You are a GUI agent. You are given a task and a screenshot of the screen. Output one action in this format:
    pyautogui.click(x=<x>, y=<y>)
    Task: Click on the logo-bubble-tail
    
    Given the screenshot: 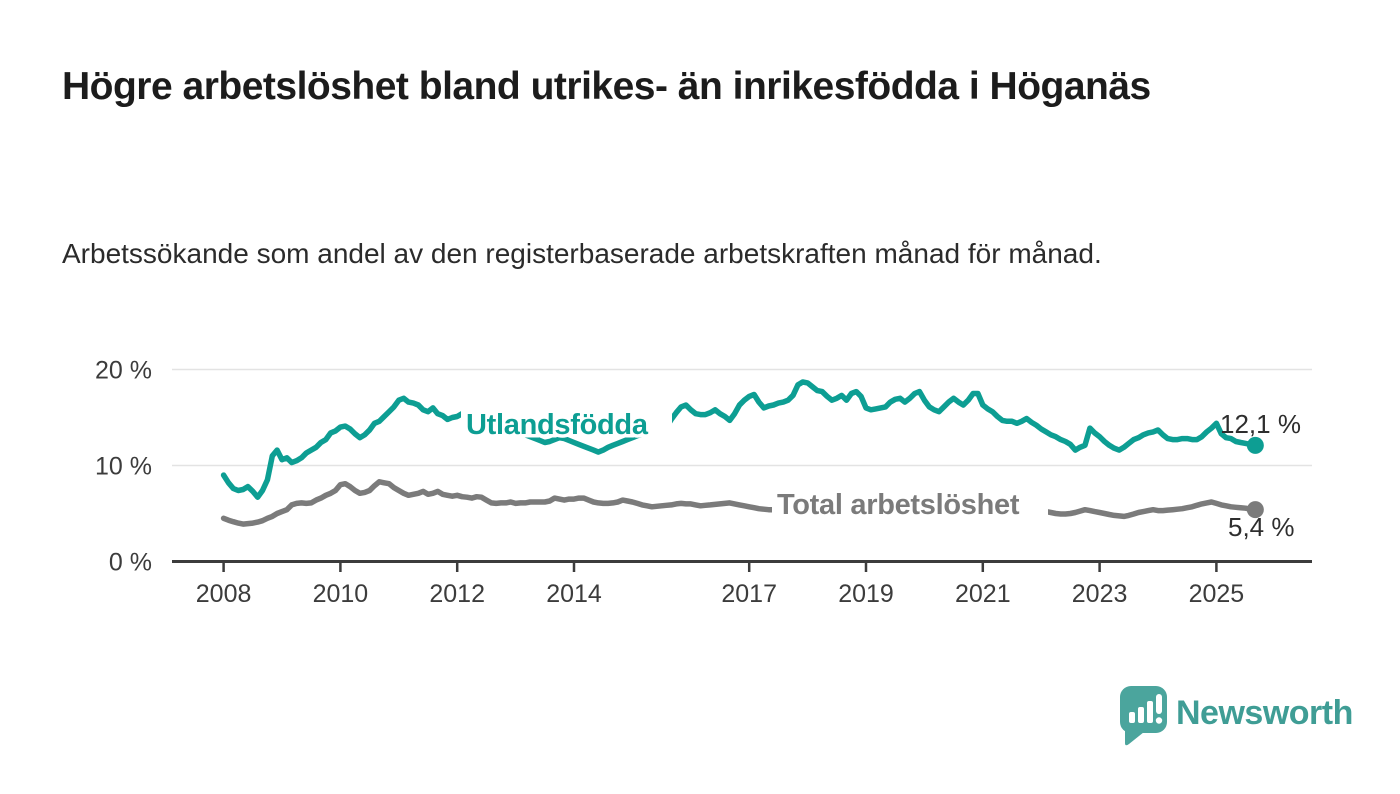 What is the action you would take?
    pyautogui.click(x=1134, y=736)
    